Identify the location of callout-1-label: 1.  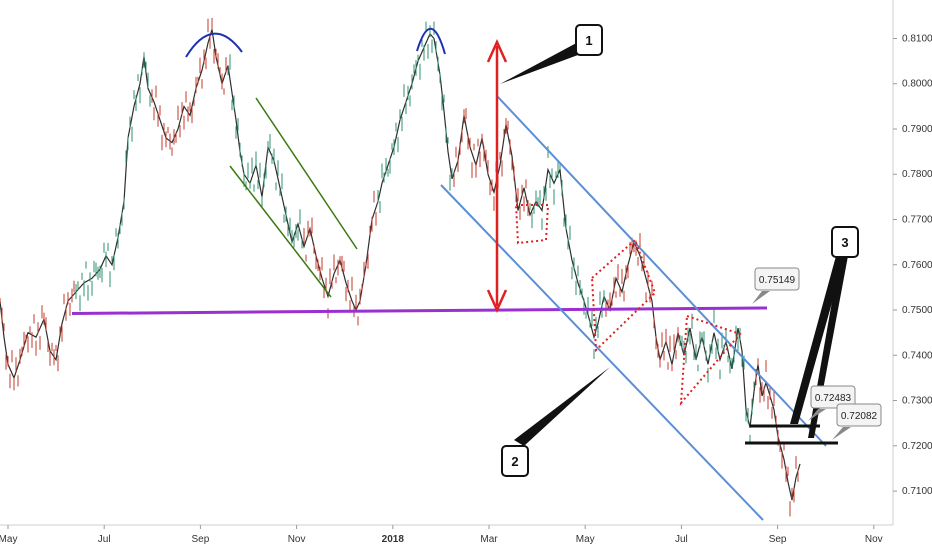
(588, 40).